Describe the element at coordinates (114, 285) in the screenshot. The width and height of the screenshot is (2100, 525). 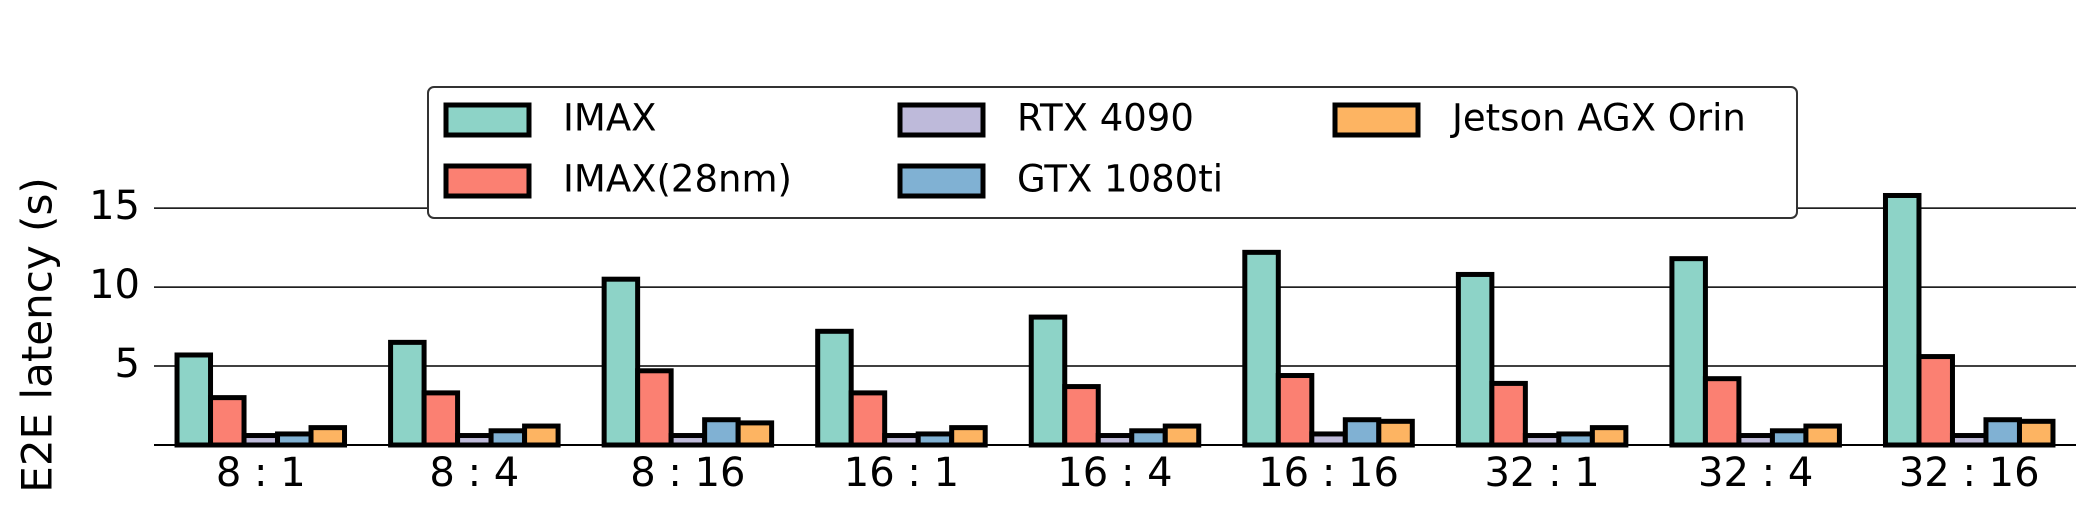
I see `y-tick-label: 10` at that location.